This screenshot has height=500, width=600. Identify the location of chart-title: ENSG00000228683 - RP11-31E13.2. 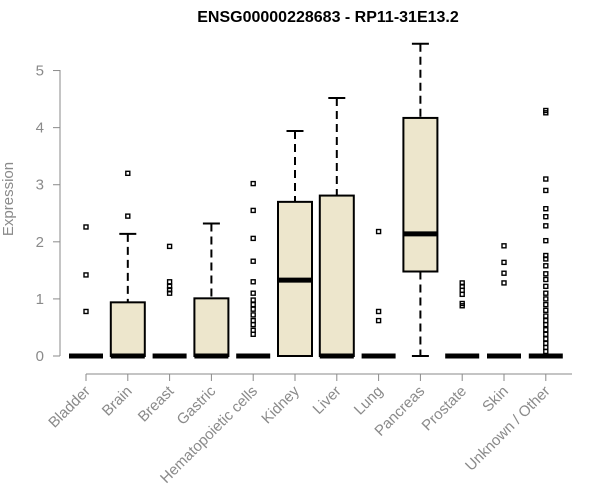
(328, 17).